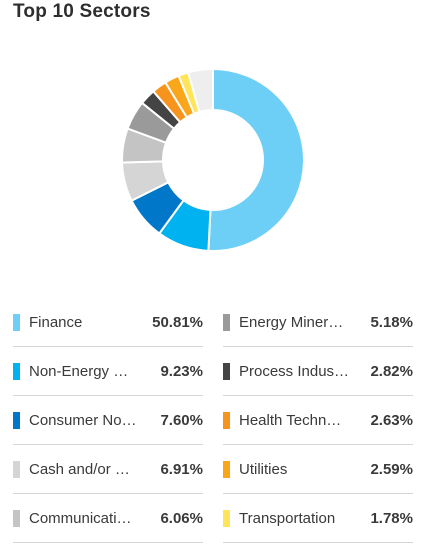 The height and width of the screenshot is (551, 426). Describe the element at coordinates (391, 469) in the screenshot. I see `legend-value: 2.59%` at that location.